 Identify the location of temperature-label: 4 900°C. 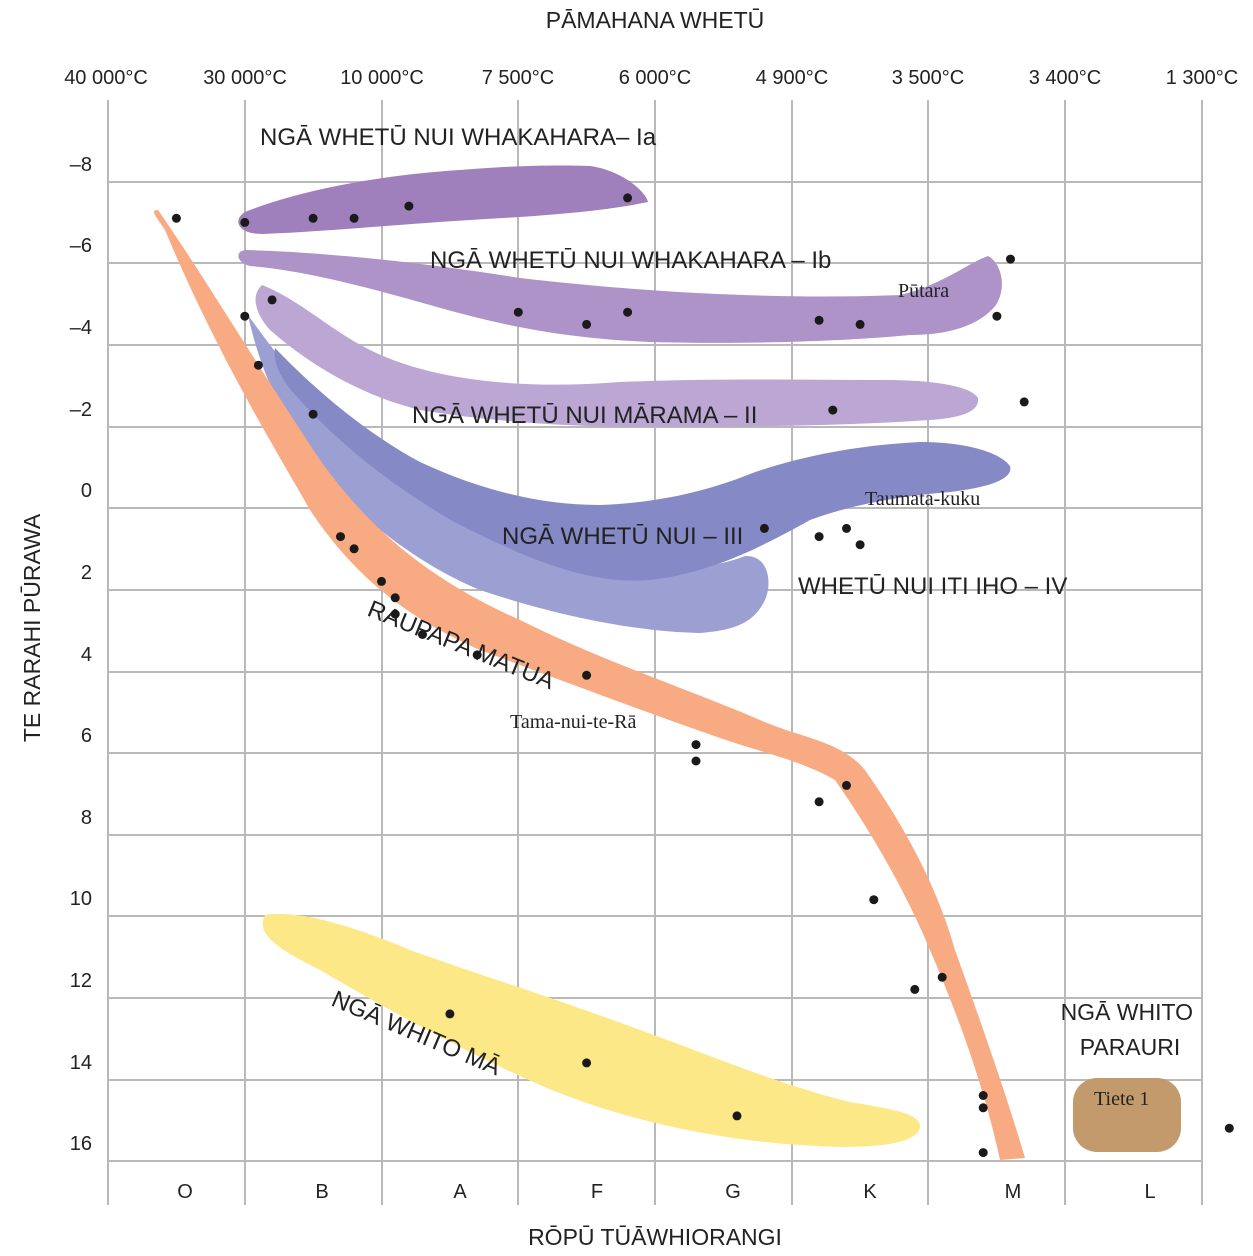
(792, 78).